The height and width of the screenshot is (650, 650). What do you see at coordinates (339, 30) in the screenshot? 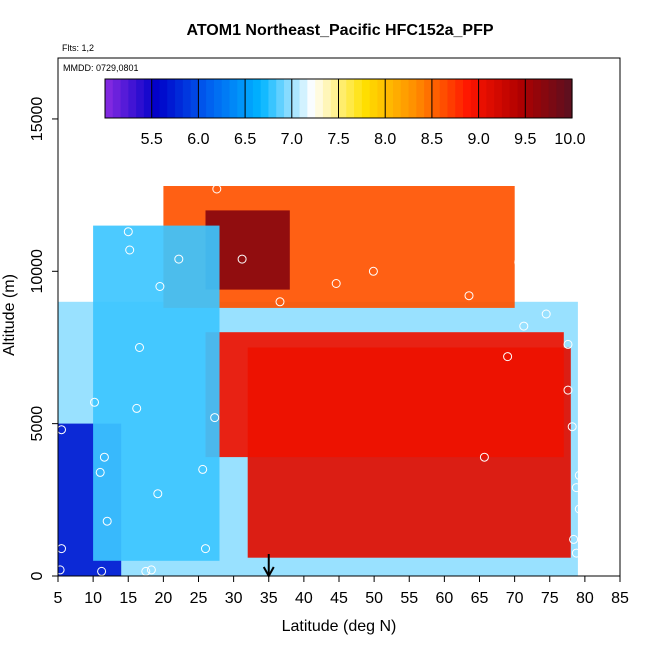
I see `chart-title: ATOM1 Northeast_Pacific HFC152a_PFP` at bounding box center [339, 30].